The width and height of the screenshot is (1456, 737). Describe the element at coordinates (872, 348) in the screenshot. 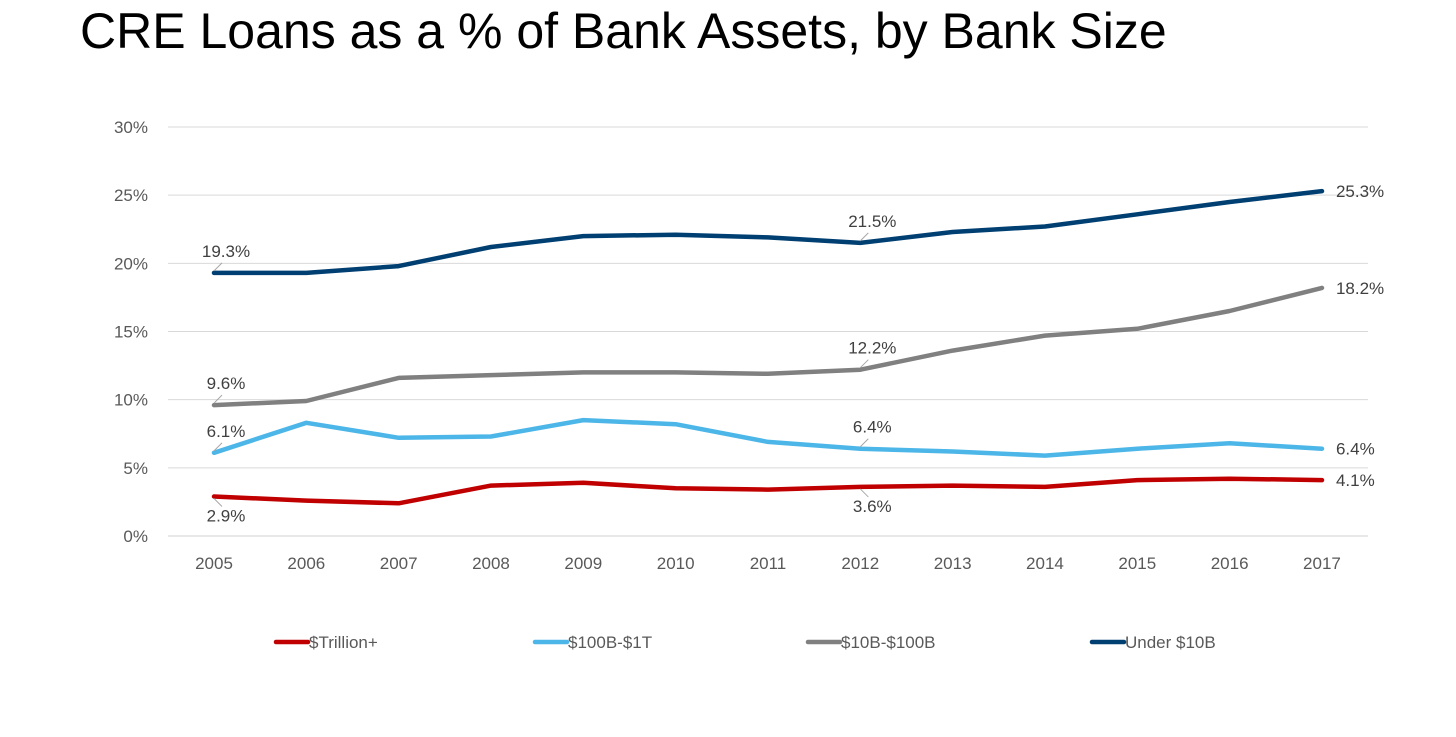

I see `data-label: 12.2%` at that location.